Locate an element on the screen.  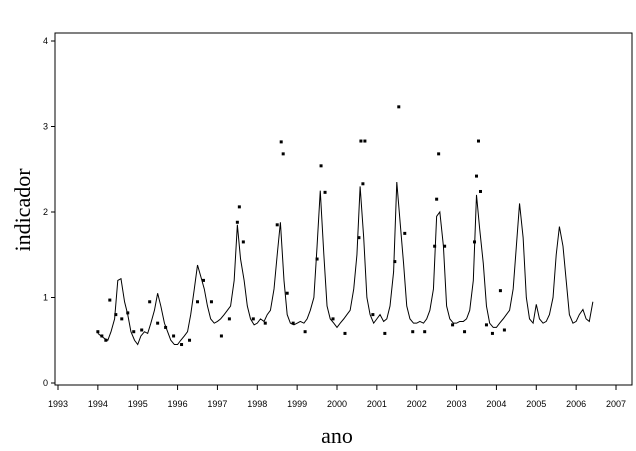
x-tick-label: 2003 is located at coordinates (457, 404).